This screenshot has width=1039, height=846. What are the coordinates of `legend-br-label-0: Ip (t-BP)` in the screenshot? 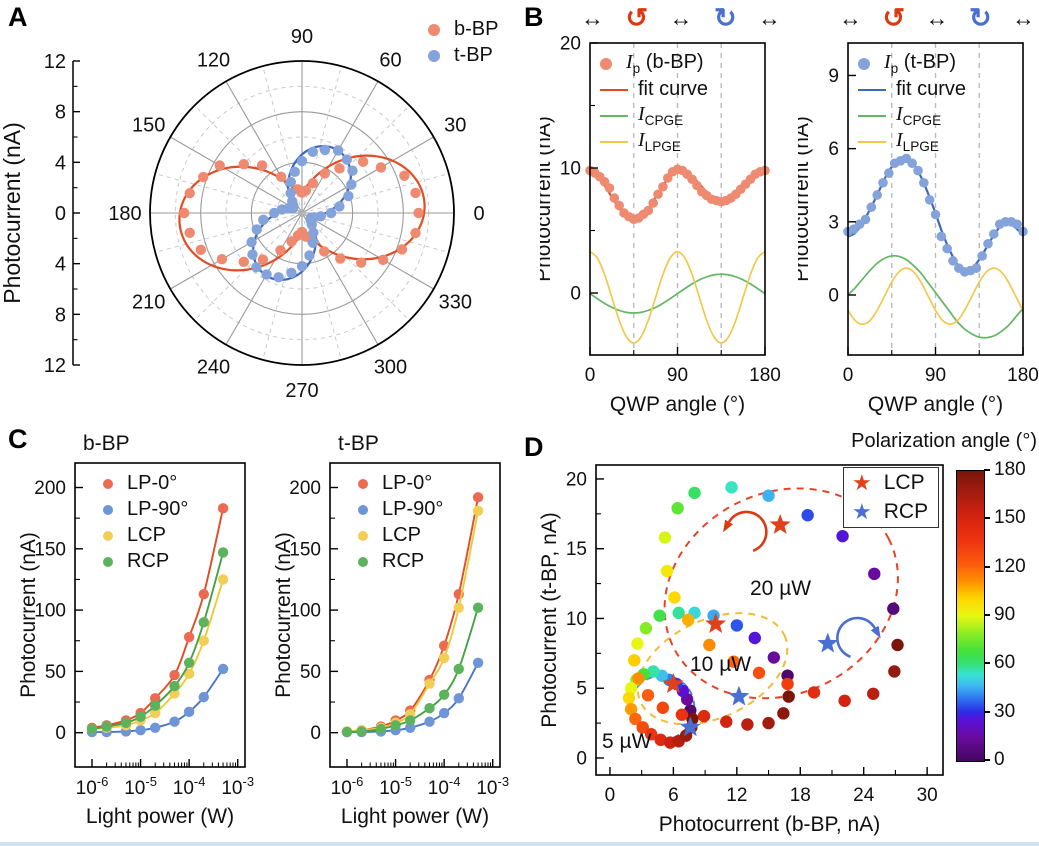 It's located at (920, 63).